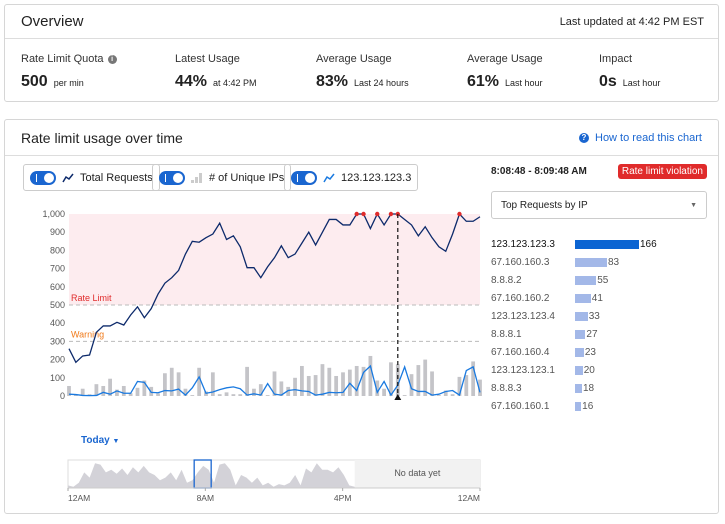 Image resolution: width=725 pixels, height=524 pixels. What do you see at coordinates (34, 81) in the screenshot?
I see `stat-value: 500` at bounding box center [34, 81].